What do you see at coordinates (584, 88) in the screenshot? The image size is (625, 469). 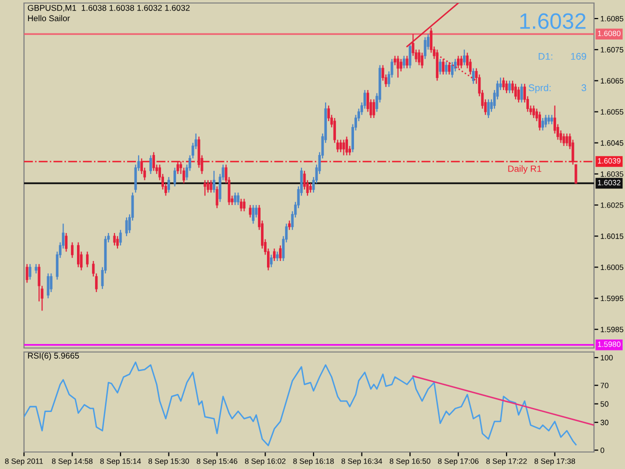 I see `annotation: 3` at bounding box center [584, 88].